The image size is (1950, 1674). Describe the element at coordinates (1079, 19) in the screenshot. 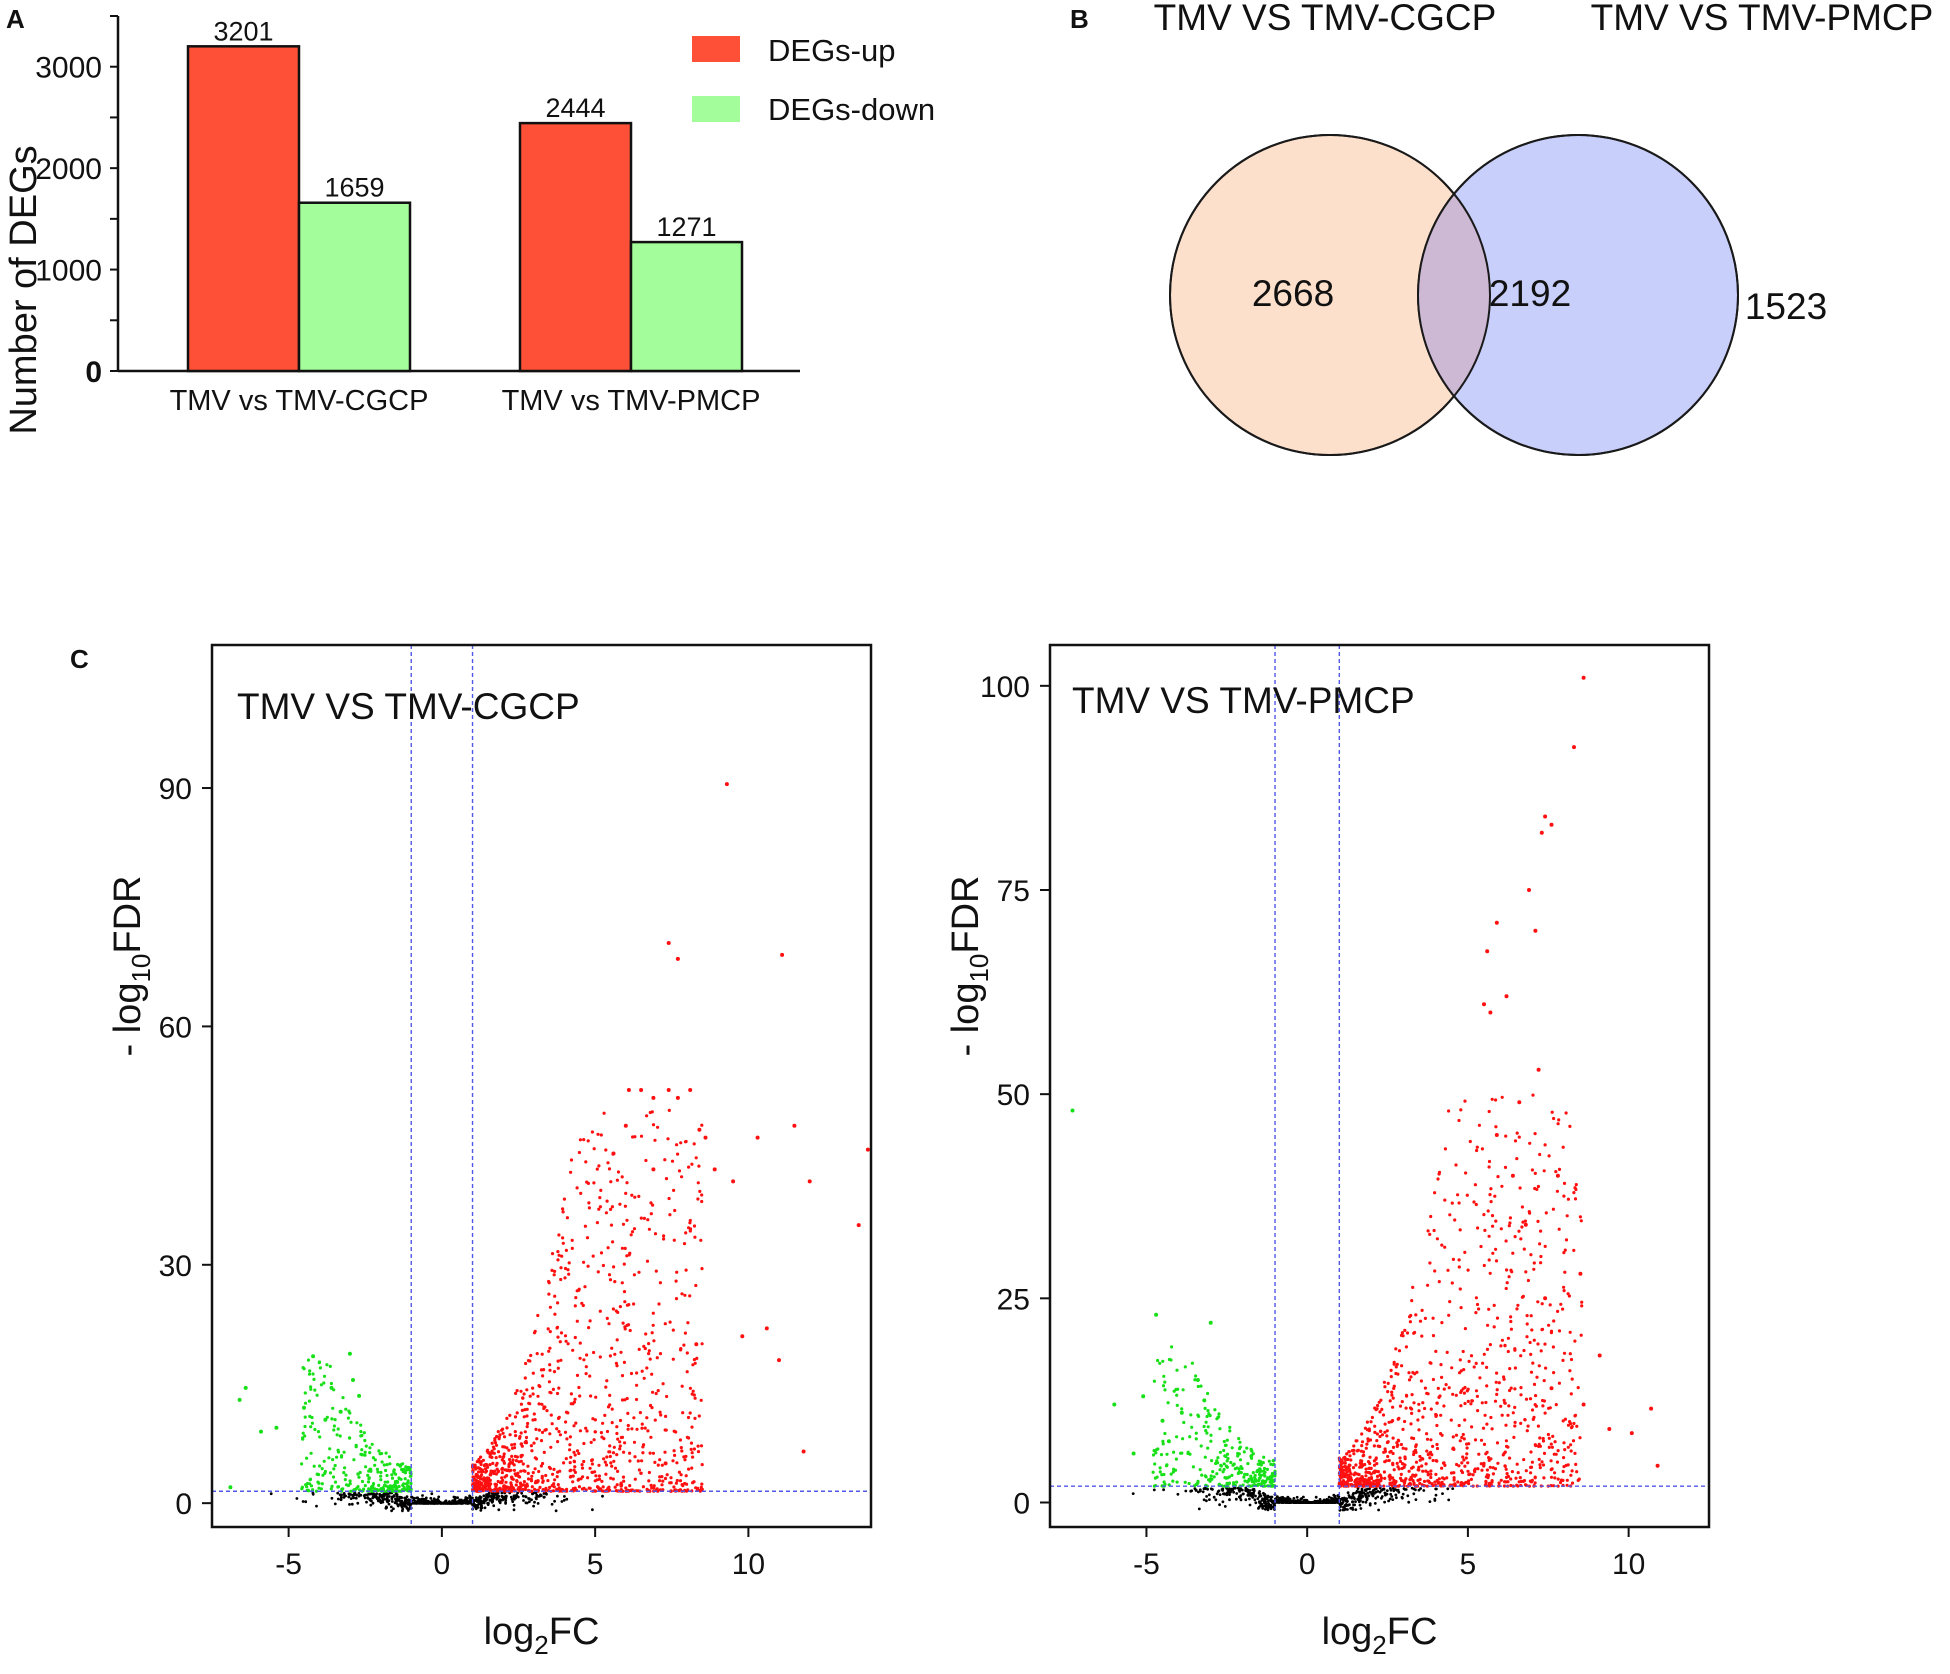

I see `panel-b-label: B` at that location.